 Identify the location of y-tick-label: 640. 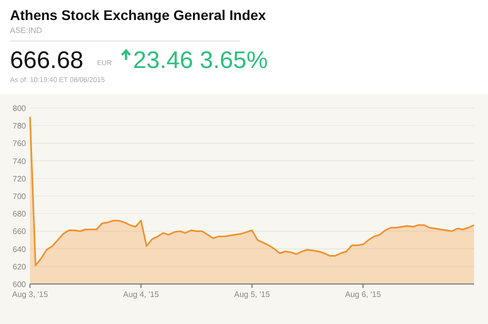
(19, 249).